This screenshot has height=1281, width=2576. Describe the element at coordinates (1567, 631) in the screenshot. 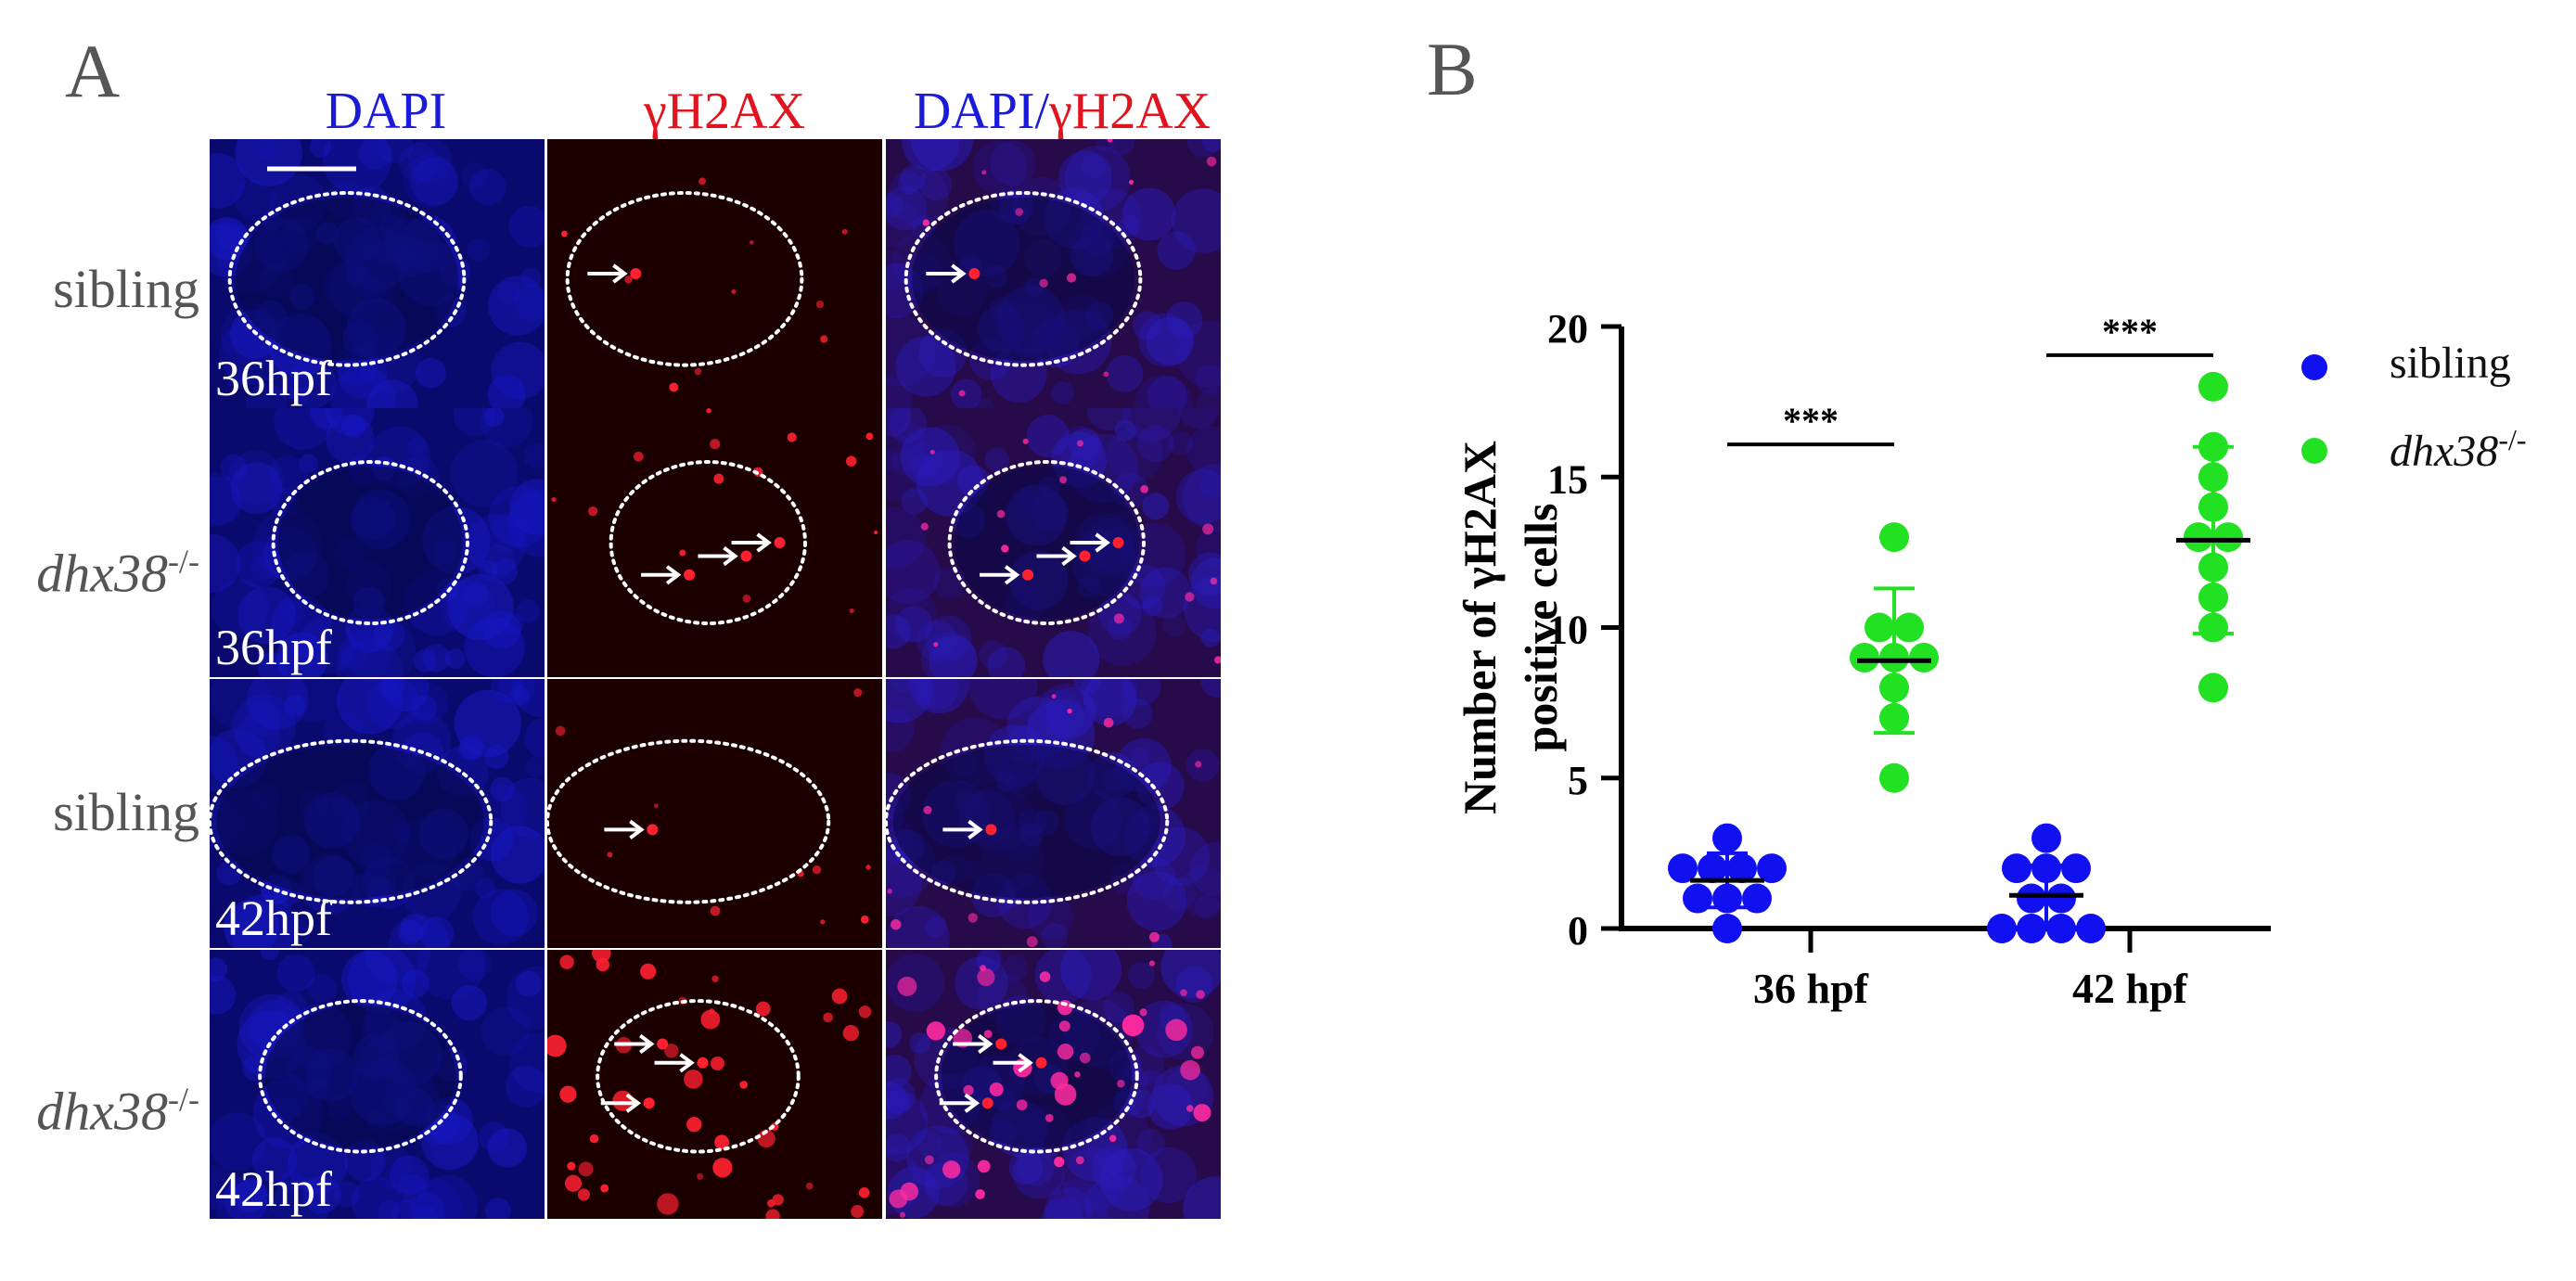

I see `y-tick-label: 10` at that location.